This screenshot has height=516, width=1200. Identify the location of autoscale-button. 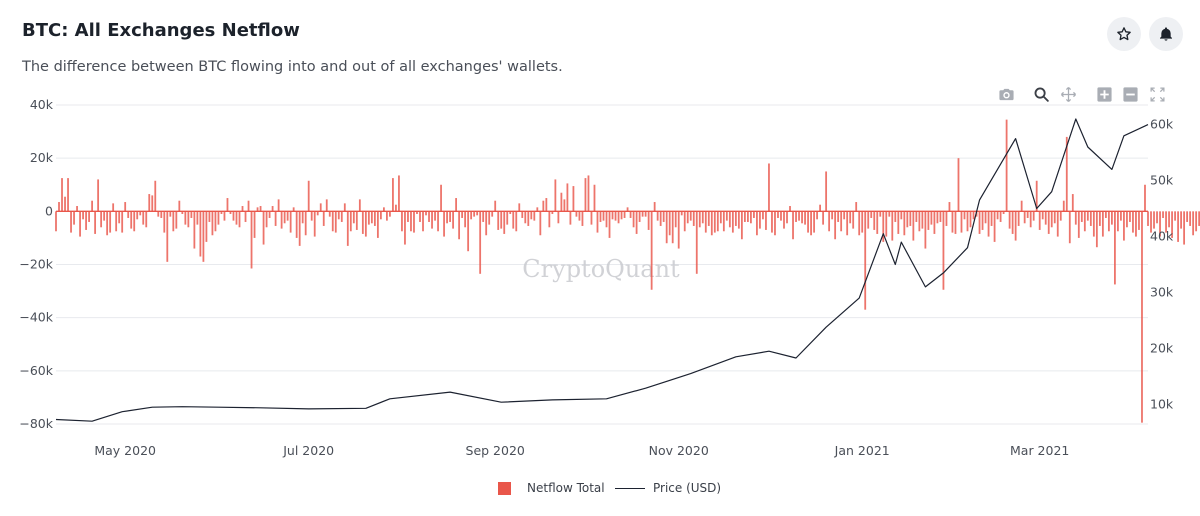
(1157, 94).